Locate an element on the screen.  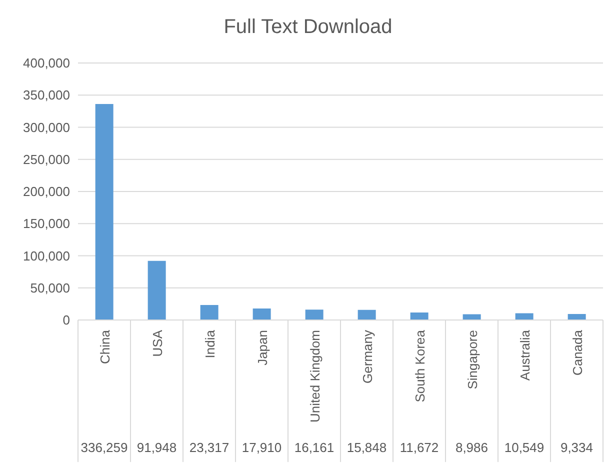
data-label: 16,161 is located at coordinates (314, 447).